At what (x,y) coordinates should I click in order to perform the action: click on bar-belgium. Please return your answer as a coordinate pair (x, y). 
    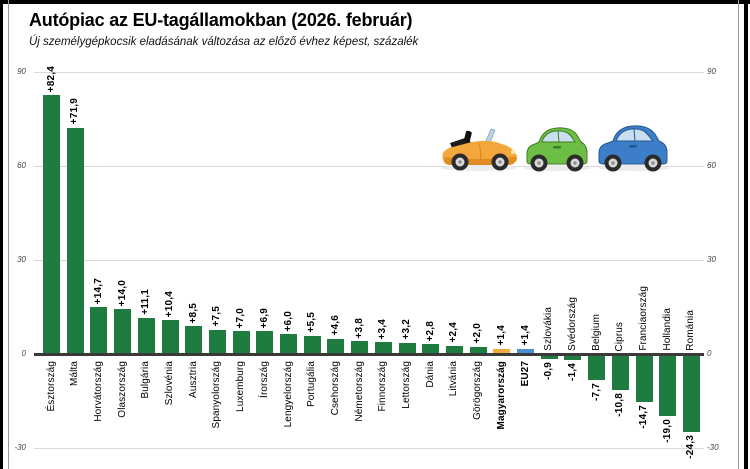
    Looking at the image, I should click on (597, 368).